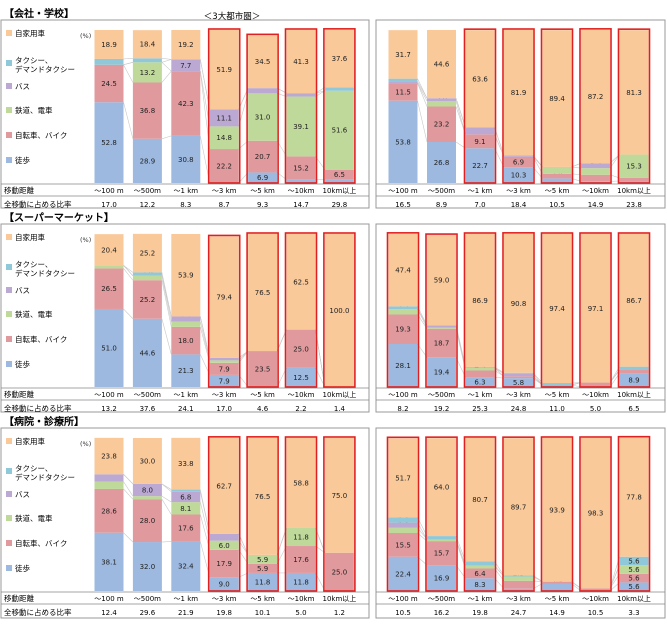 The height and width of the screenshot is (629, 667). I want to click on data-label: 53.9, so click(186, 276).